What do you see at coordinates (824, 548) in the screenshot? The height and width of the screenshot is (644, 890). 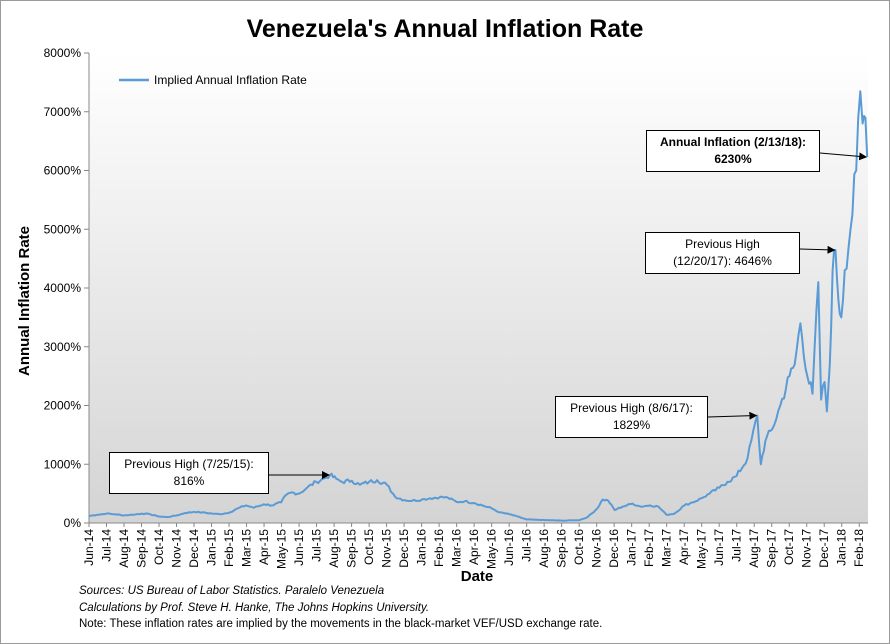 I see `x-tick-label: Dec-17` at bounding box center [824, 548].